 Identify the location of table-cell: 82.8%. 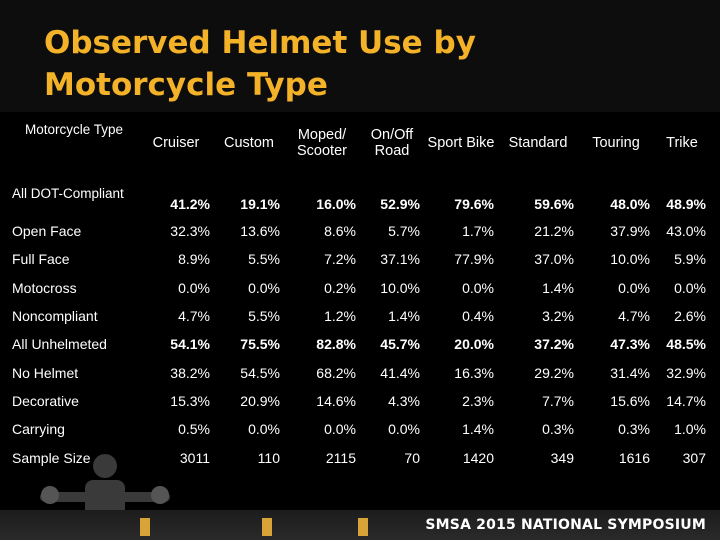
(336, 344).